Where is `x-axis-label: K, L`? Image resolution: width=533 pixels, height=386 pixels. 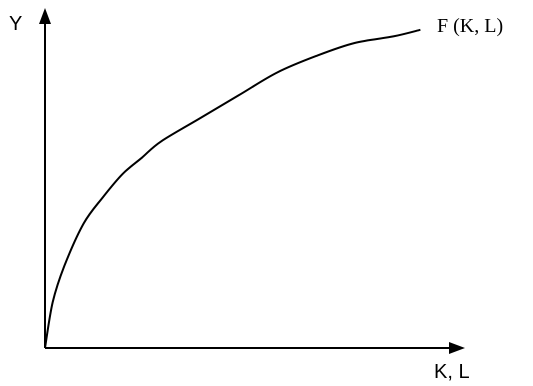
x-axis-label: K, L is located at coordinates (452, 372).